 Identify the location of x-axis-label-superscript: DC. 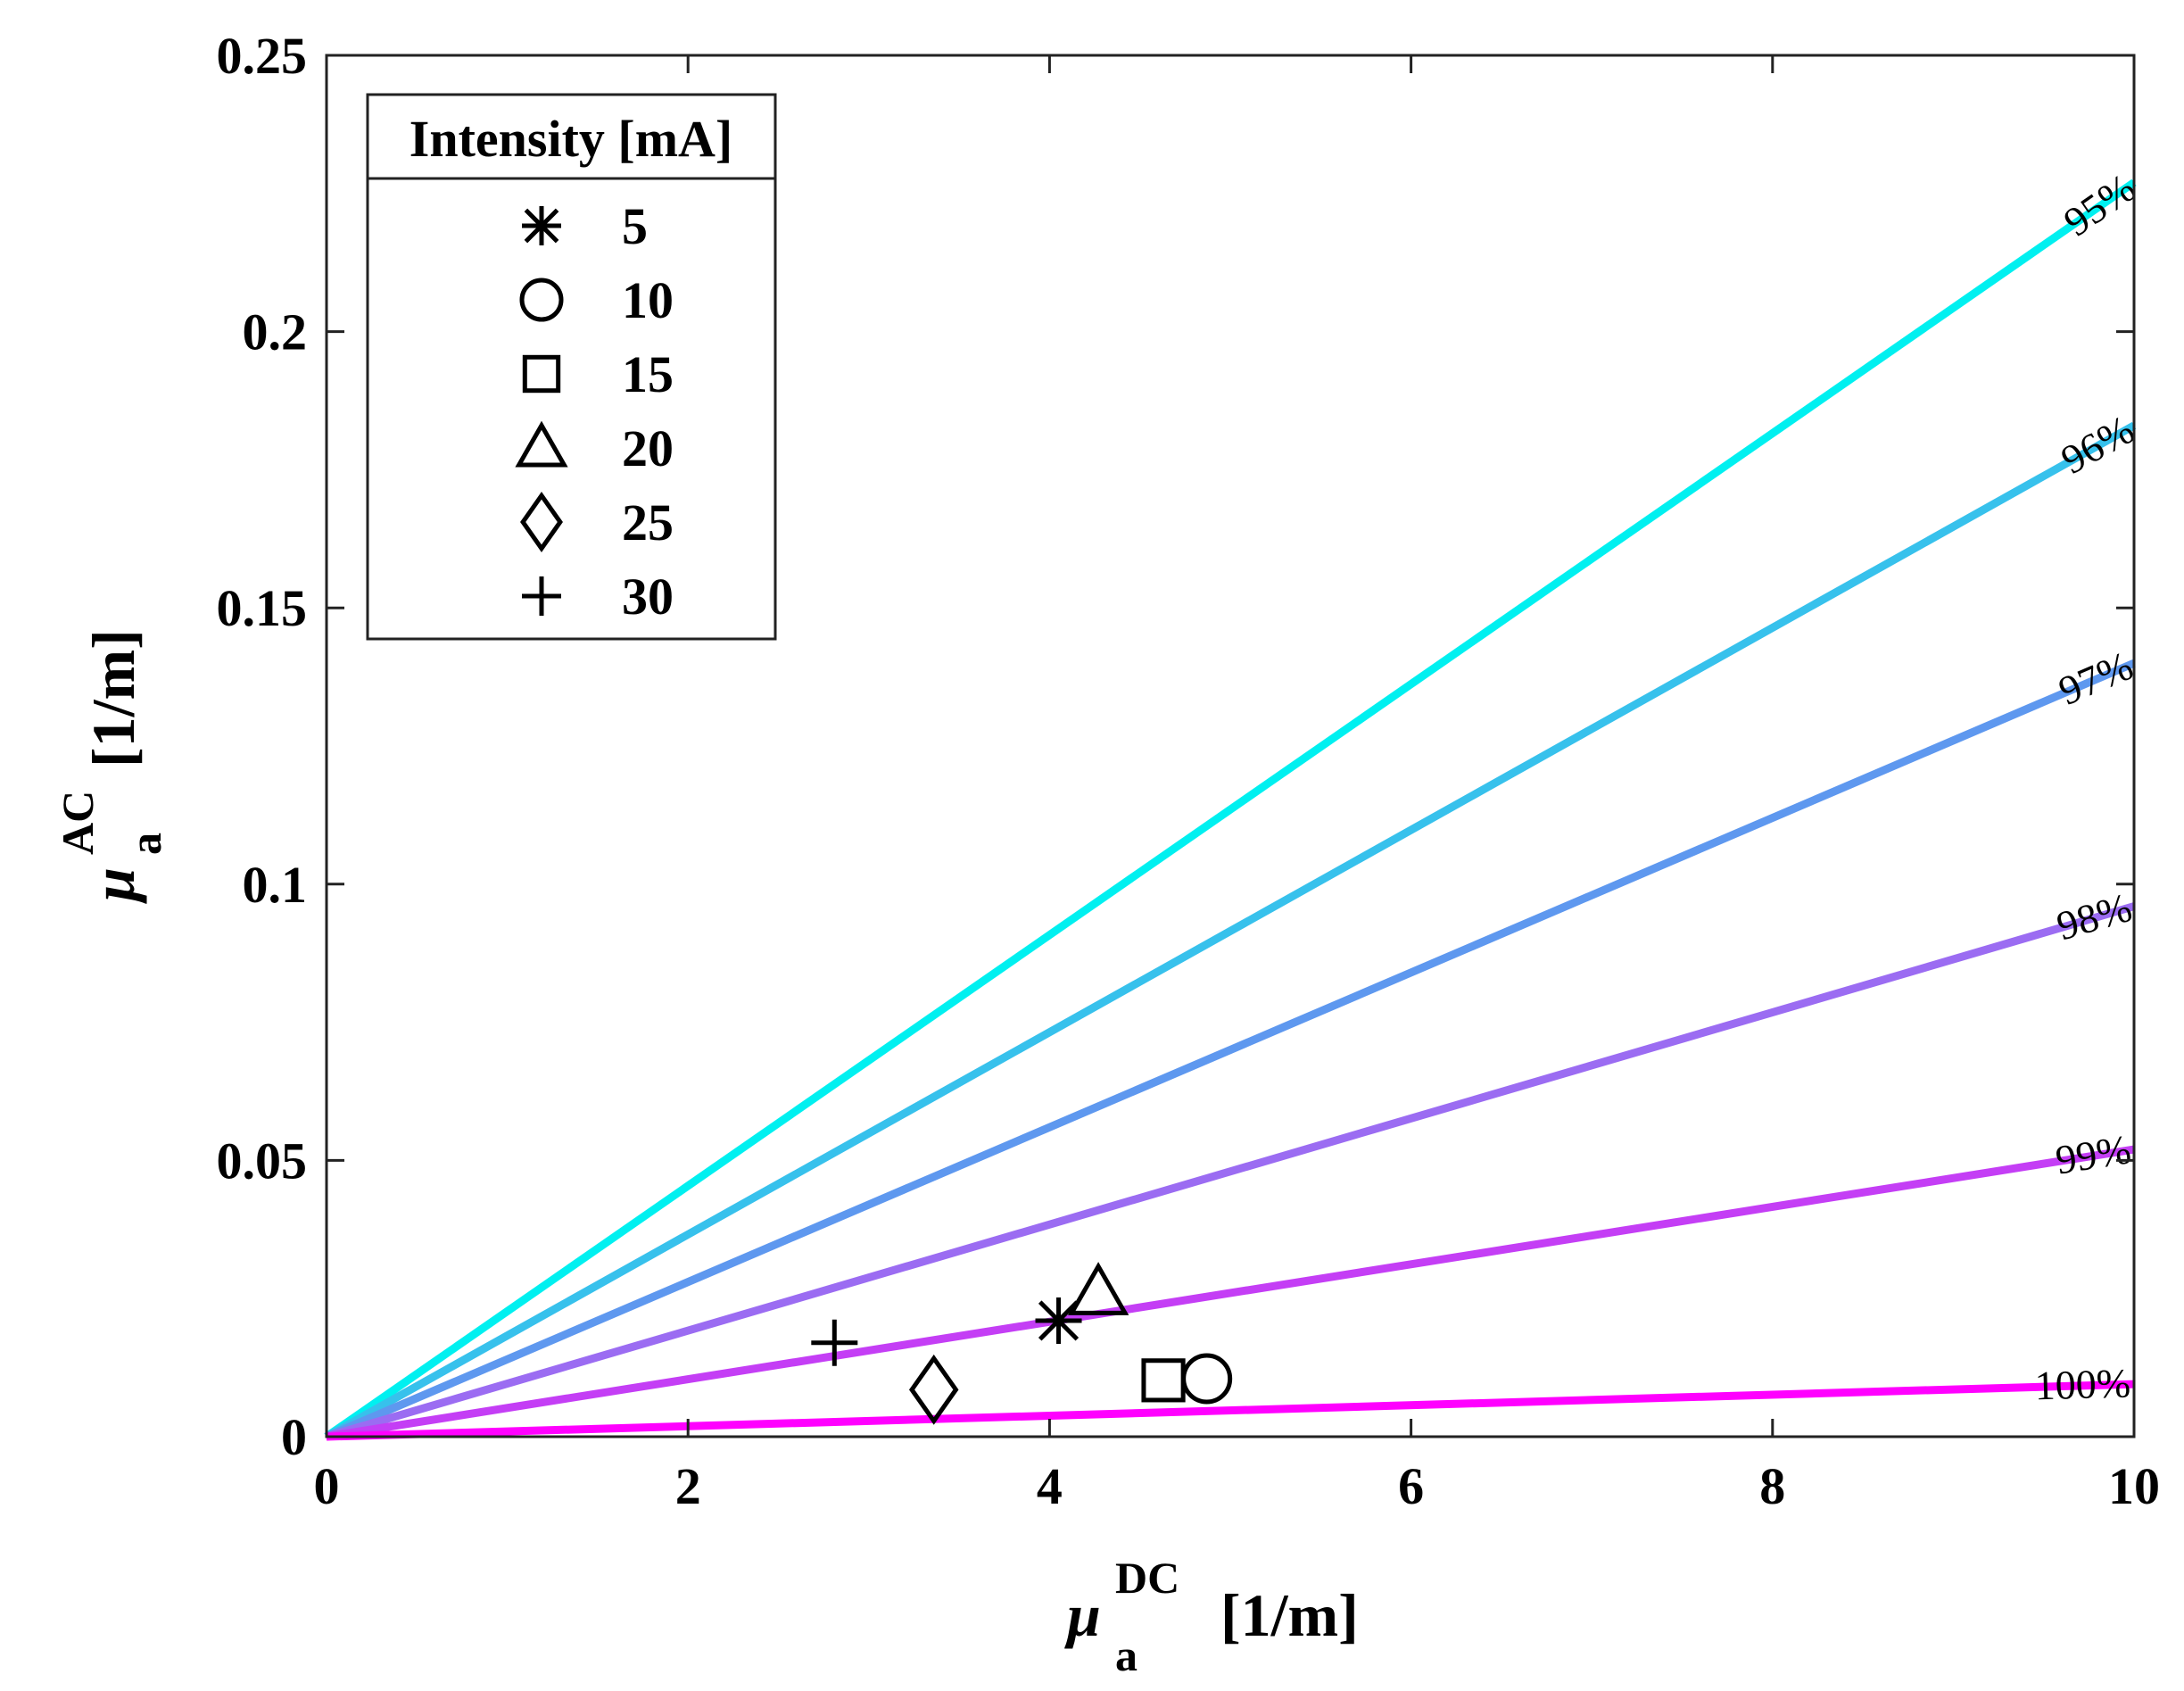
(1147, 1578).